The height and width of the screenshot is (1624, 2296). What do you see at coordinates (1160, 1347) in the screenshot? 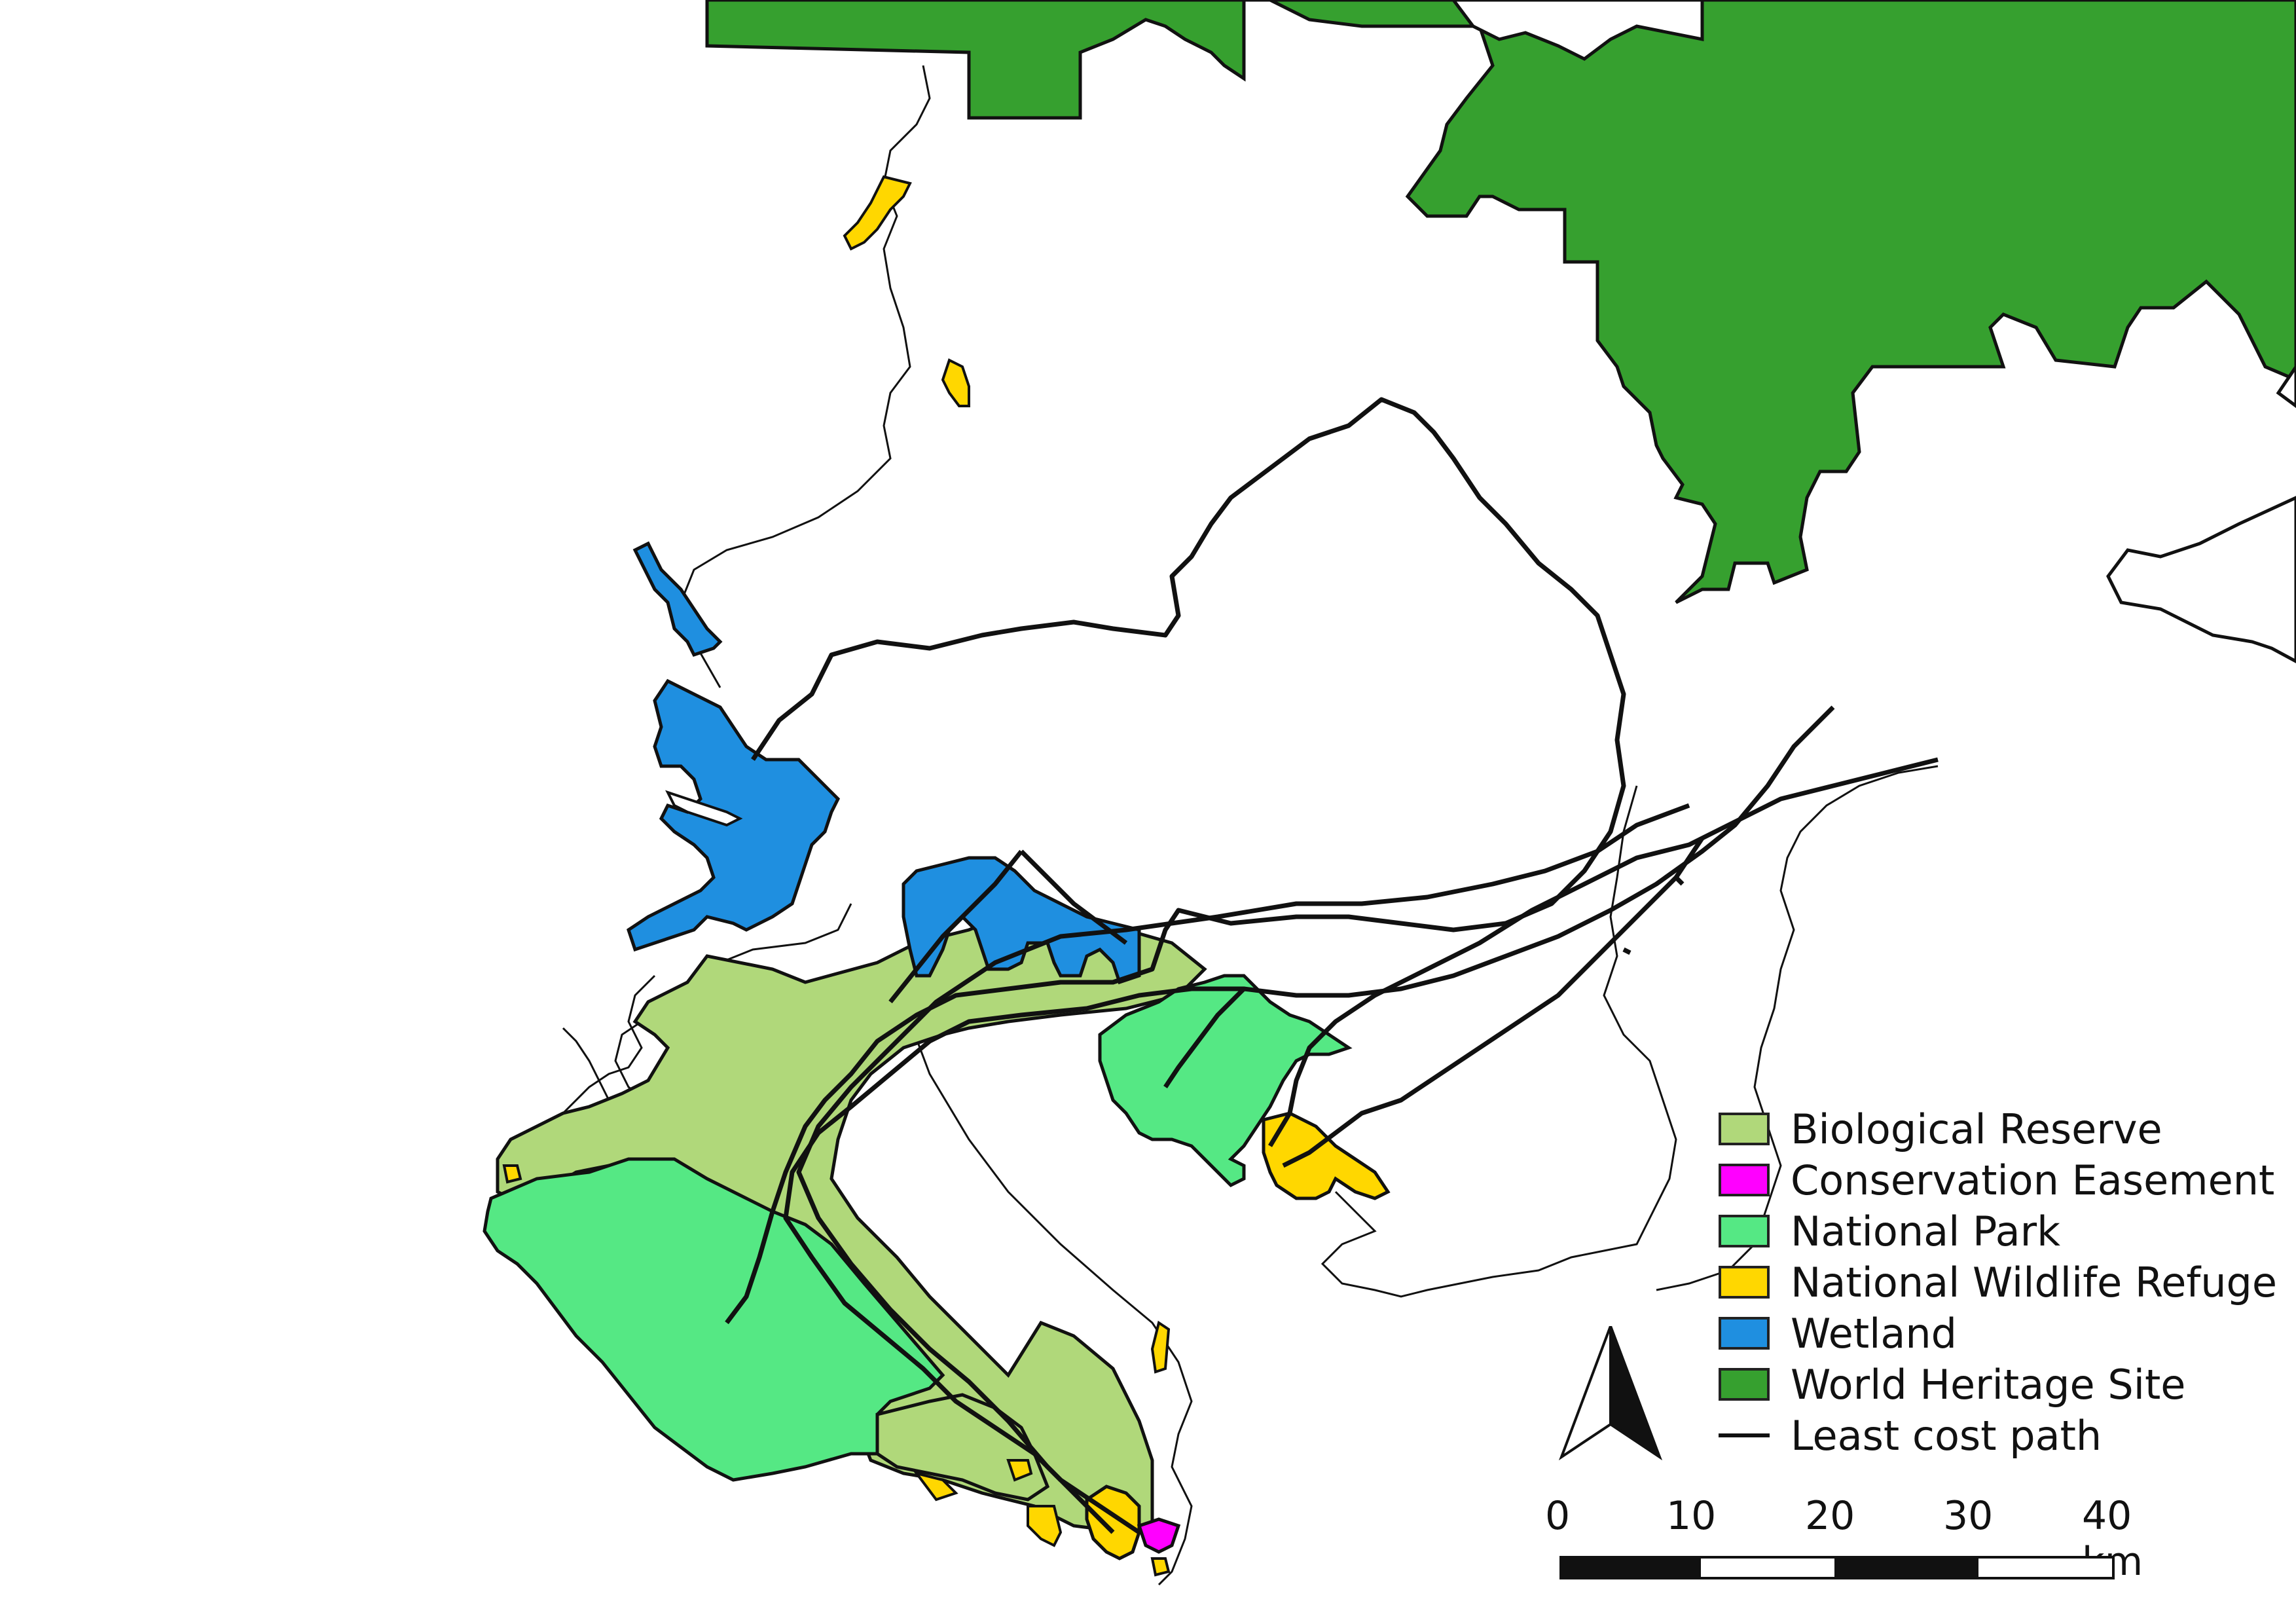
I see `refuge-coast-small` at bounding box center [1160, 1347].